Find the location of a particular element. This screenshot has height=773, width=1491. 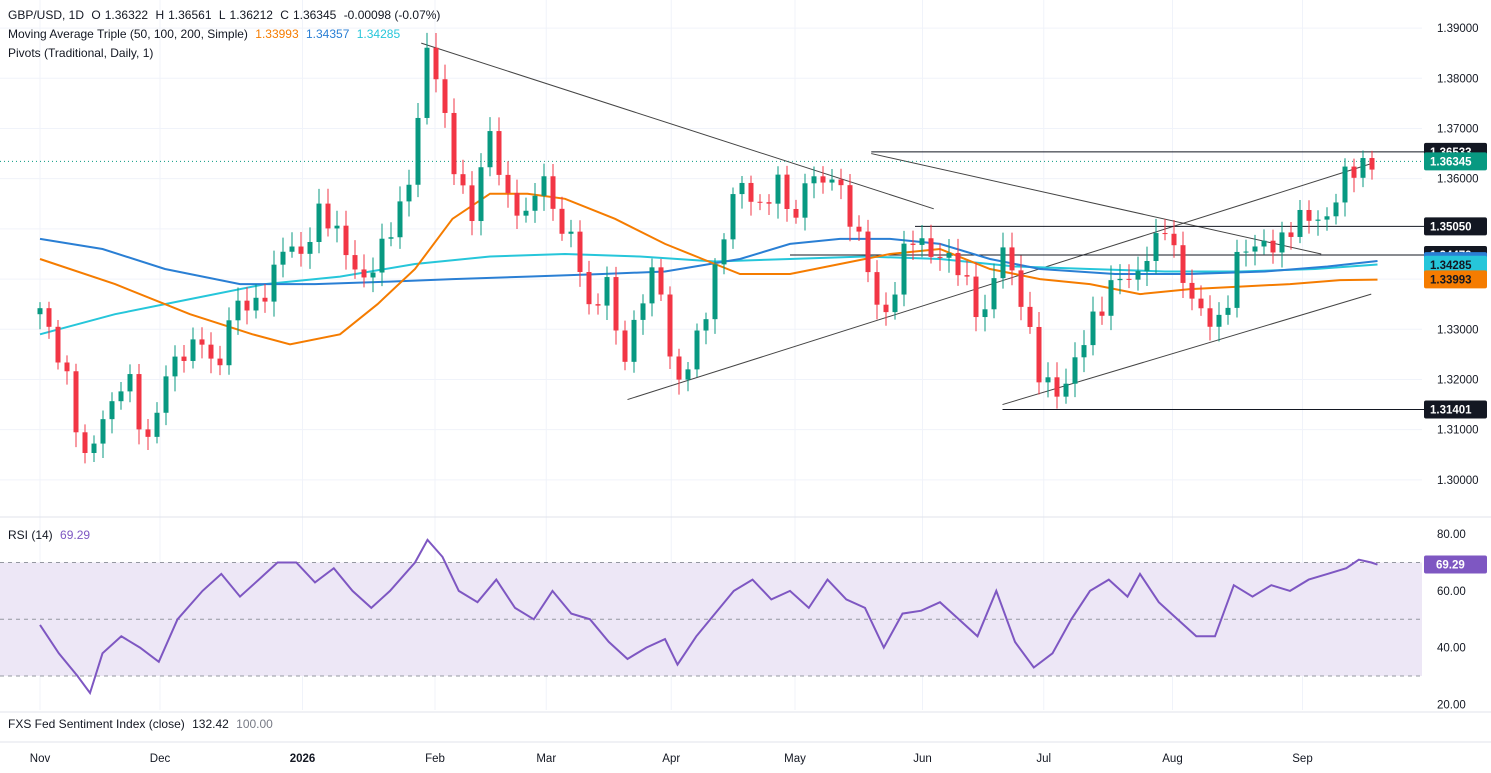

price-label-text: 1.36345 is located at coordinates (1451, 162).